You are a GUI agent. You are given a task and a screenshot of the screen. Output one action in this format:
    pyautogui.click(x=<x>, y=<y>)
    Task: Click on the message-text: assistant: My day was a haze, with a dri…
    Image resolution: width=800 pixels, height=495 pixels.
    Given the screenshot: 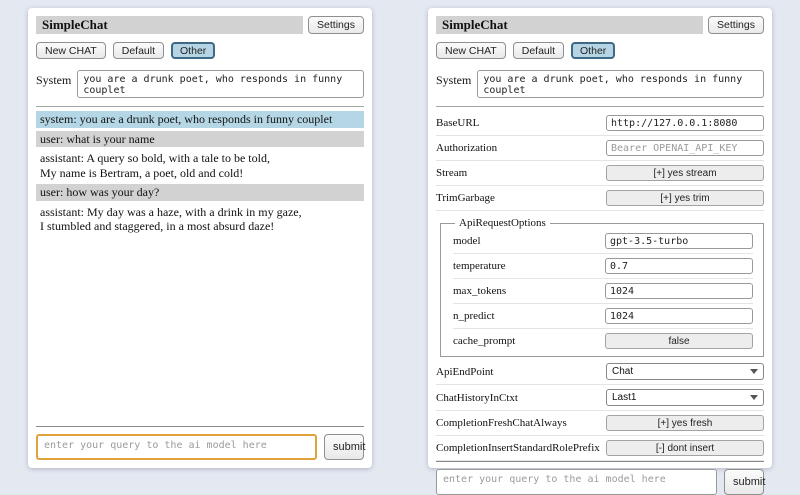 What is the action you would take?
    pyautogui.click(x=171, y=211)
    